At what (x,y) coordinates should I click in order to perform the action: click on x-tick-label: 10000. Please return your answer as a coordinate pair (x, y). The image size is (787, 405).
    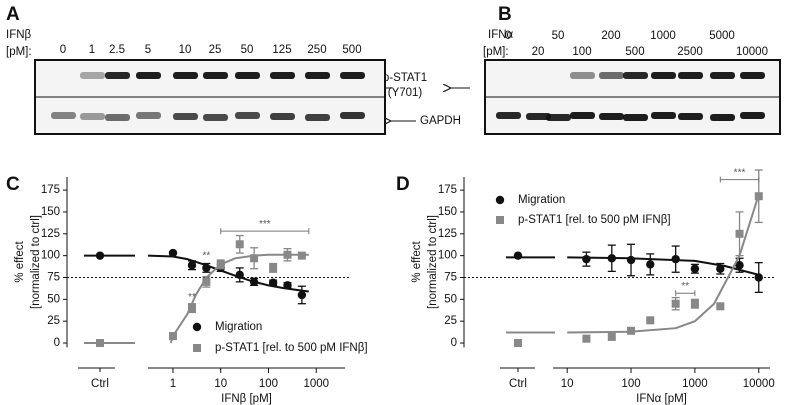
    Looking at the image, I should click on (759, 384).